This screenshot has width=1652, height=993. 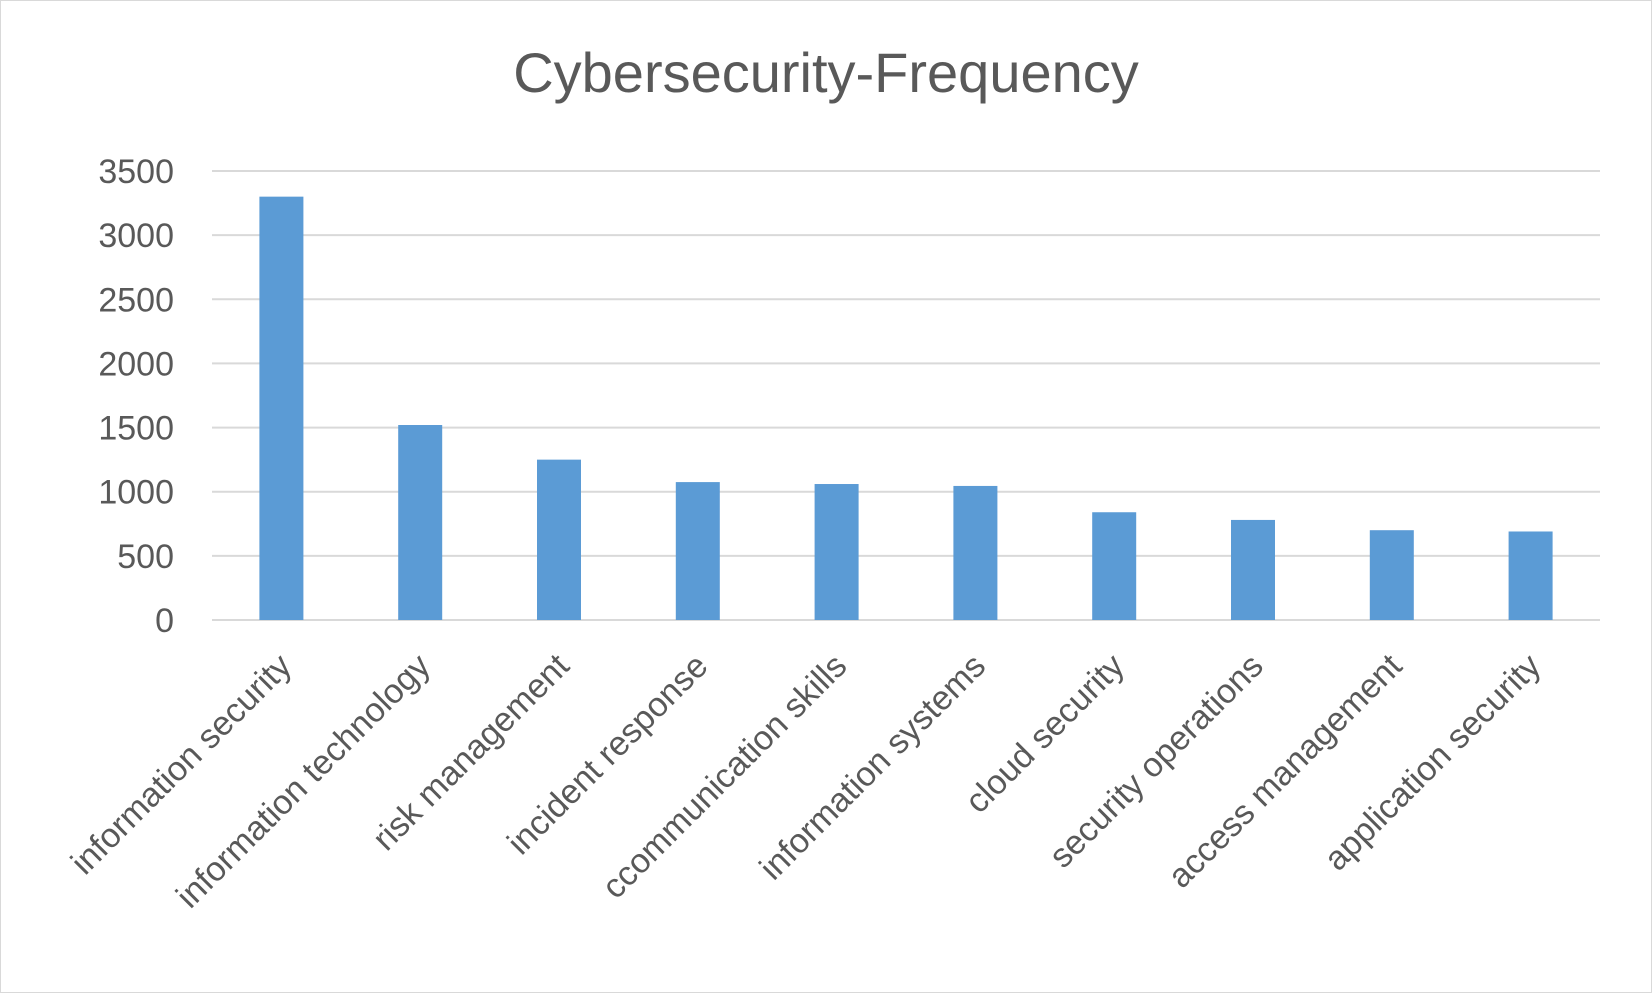 What do you see at coordinates (164, 621) in the screenshot?
I see `y-tick-label: 0` at bounding box center [164, 621].